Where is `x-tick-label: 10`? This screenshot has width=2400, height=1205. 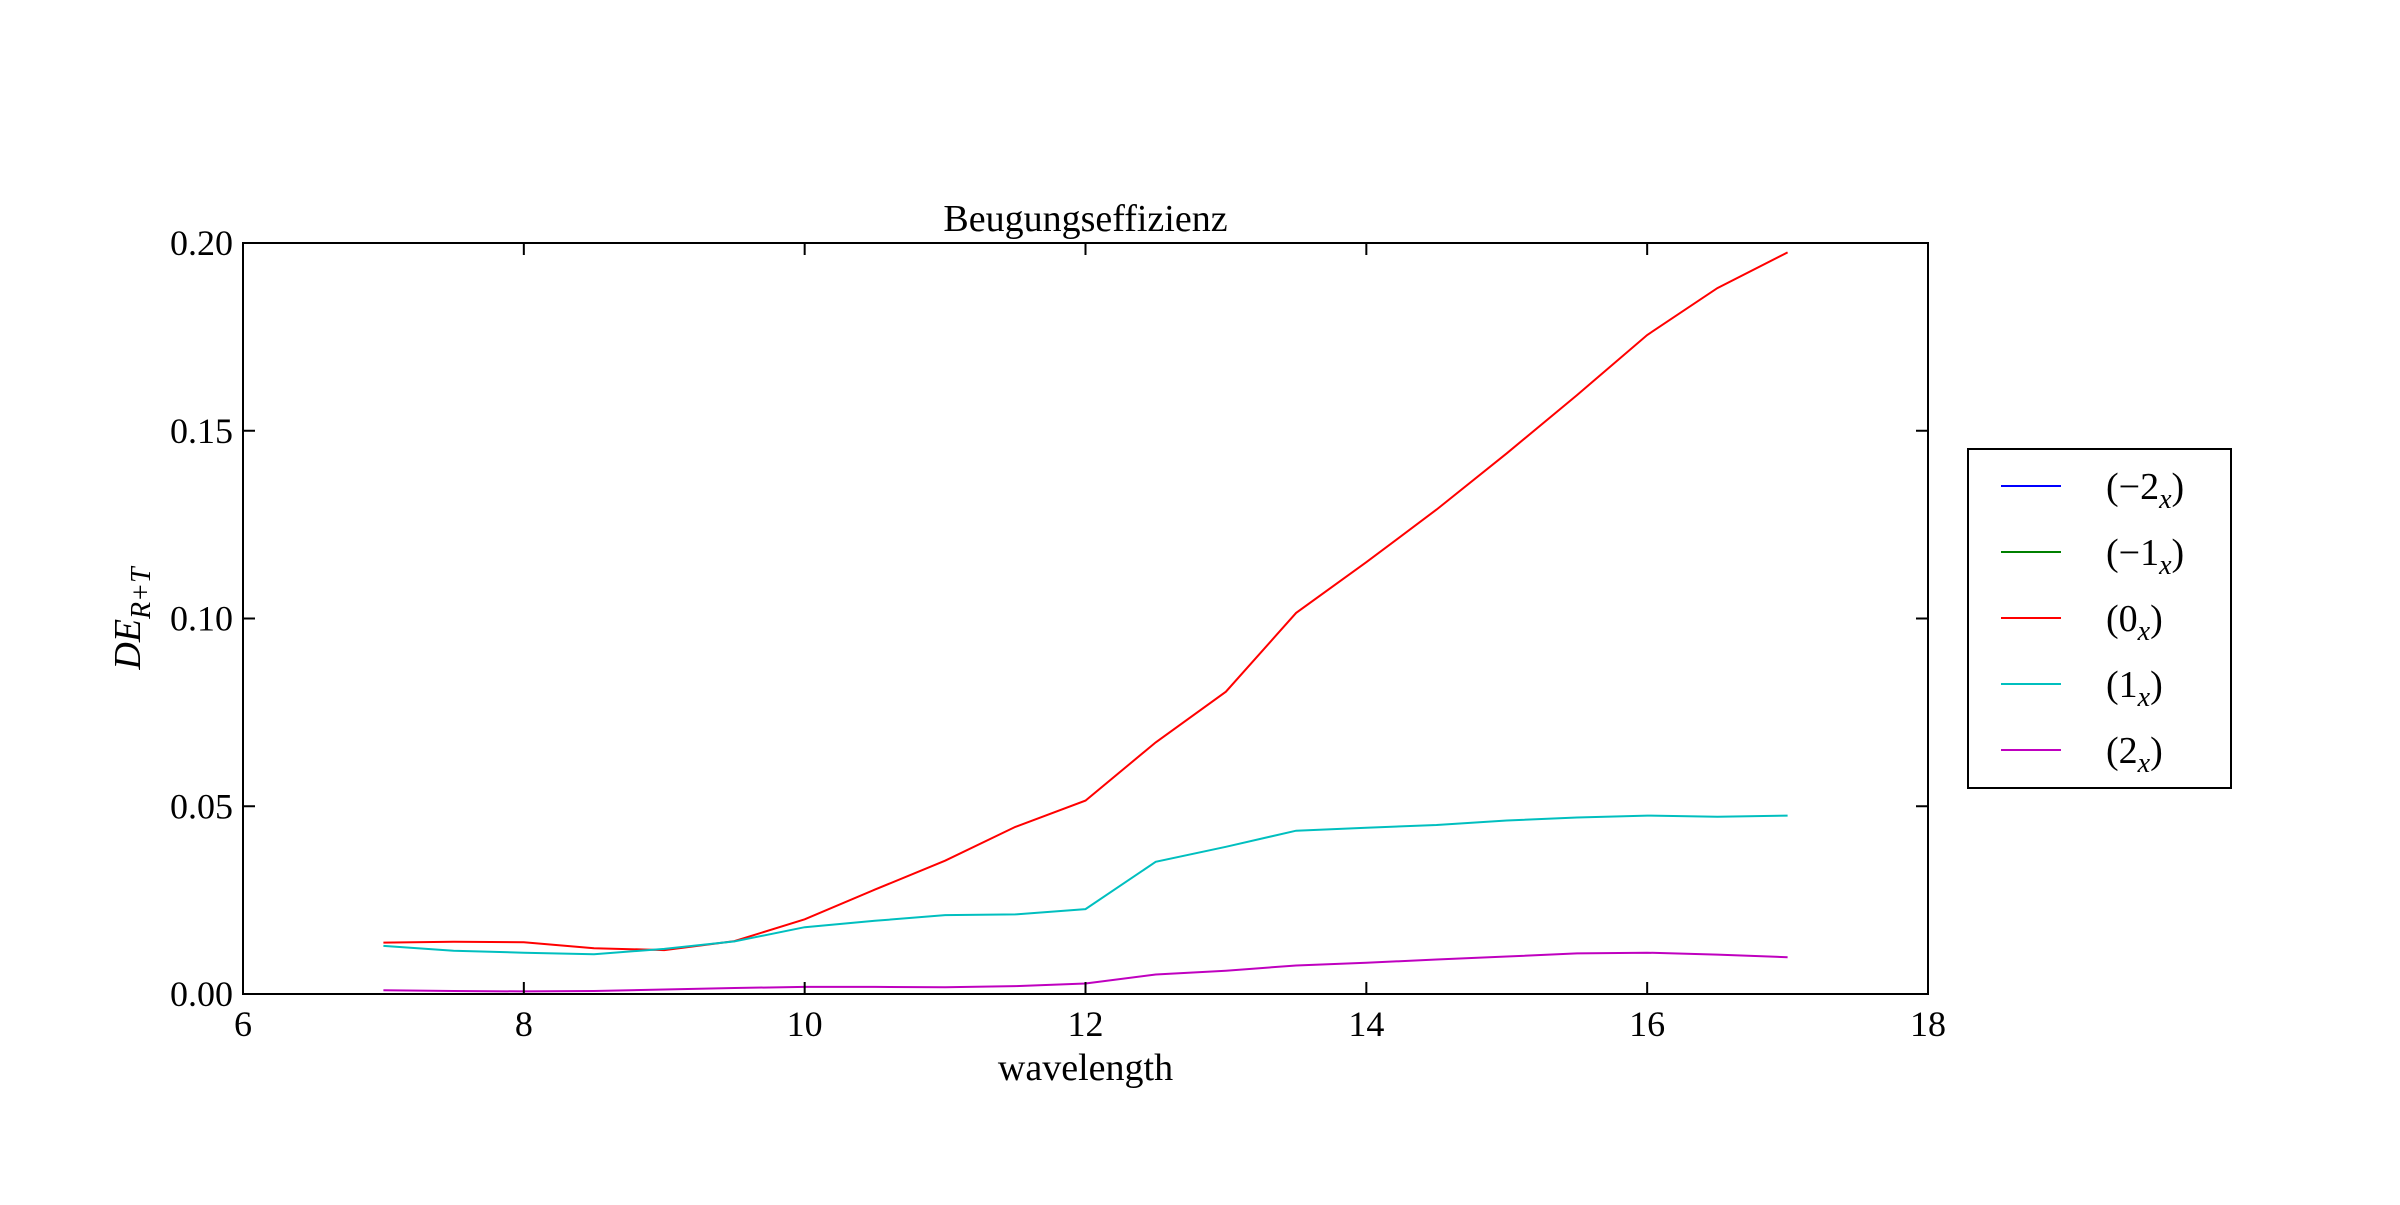
x-tick-label: 10 is located at coordinates (805, 1024).